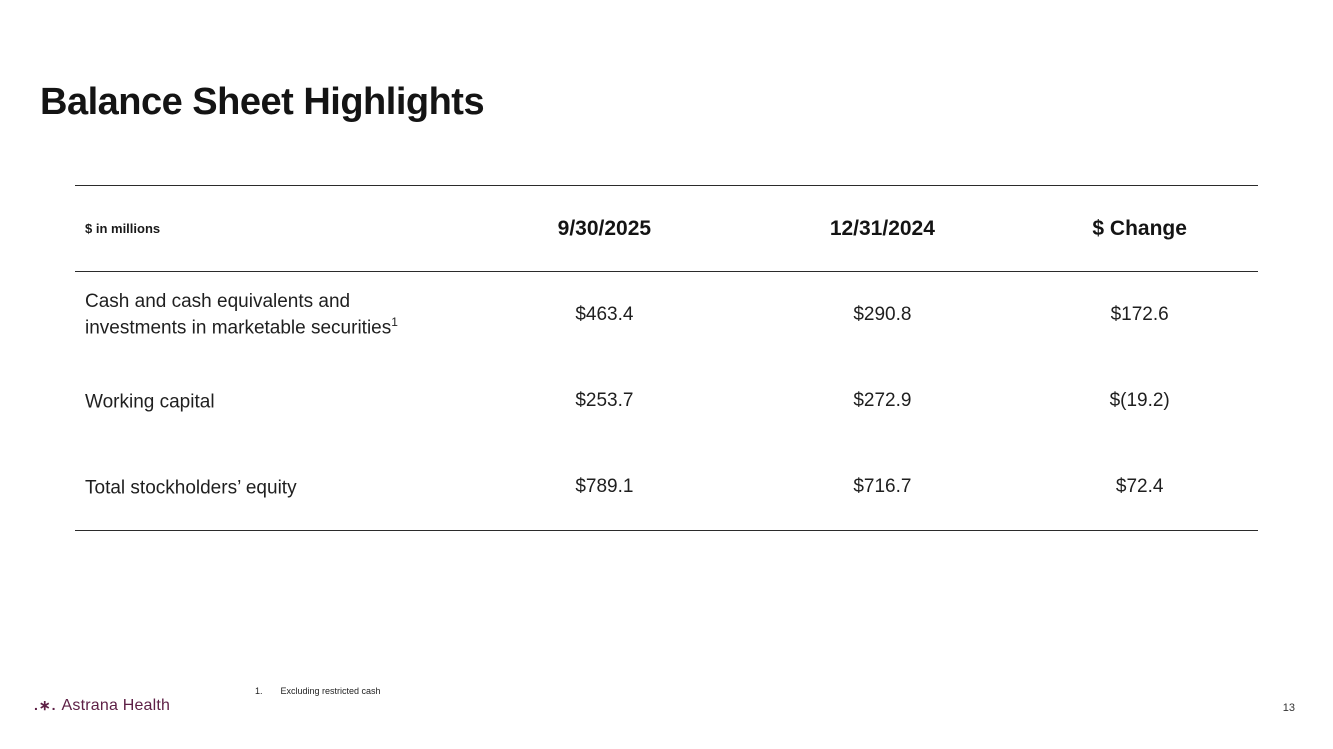 This screenshot has width=1333, height=749. I want to click on cell-value: $253.7, so click(604, 400).